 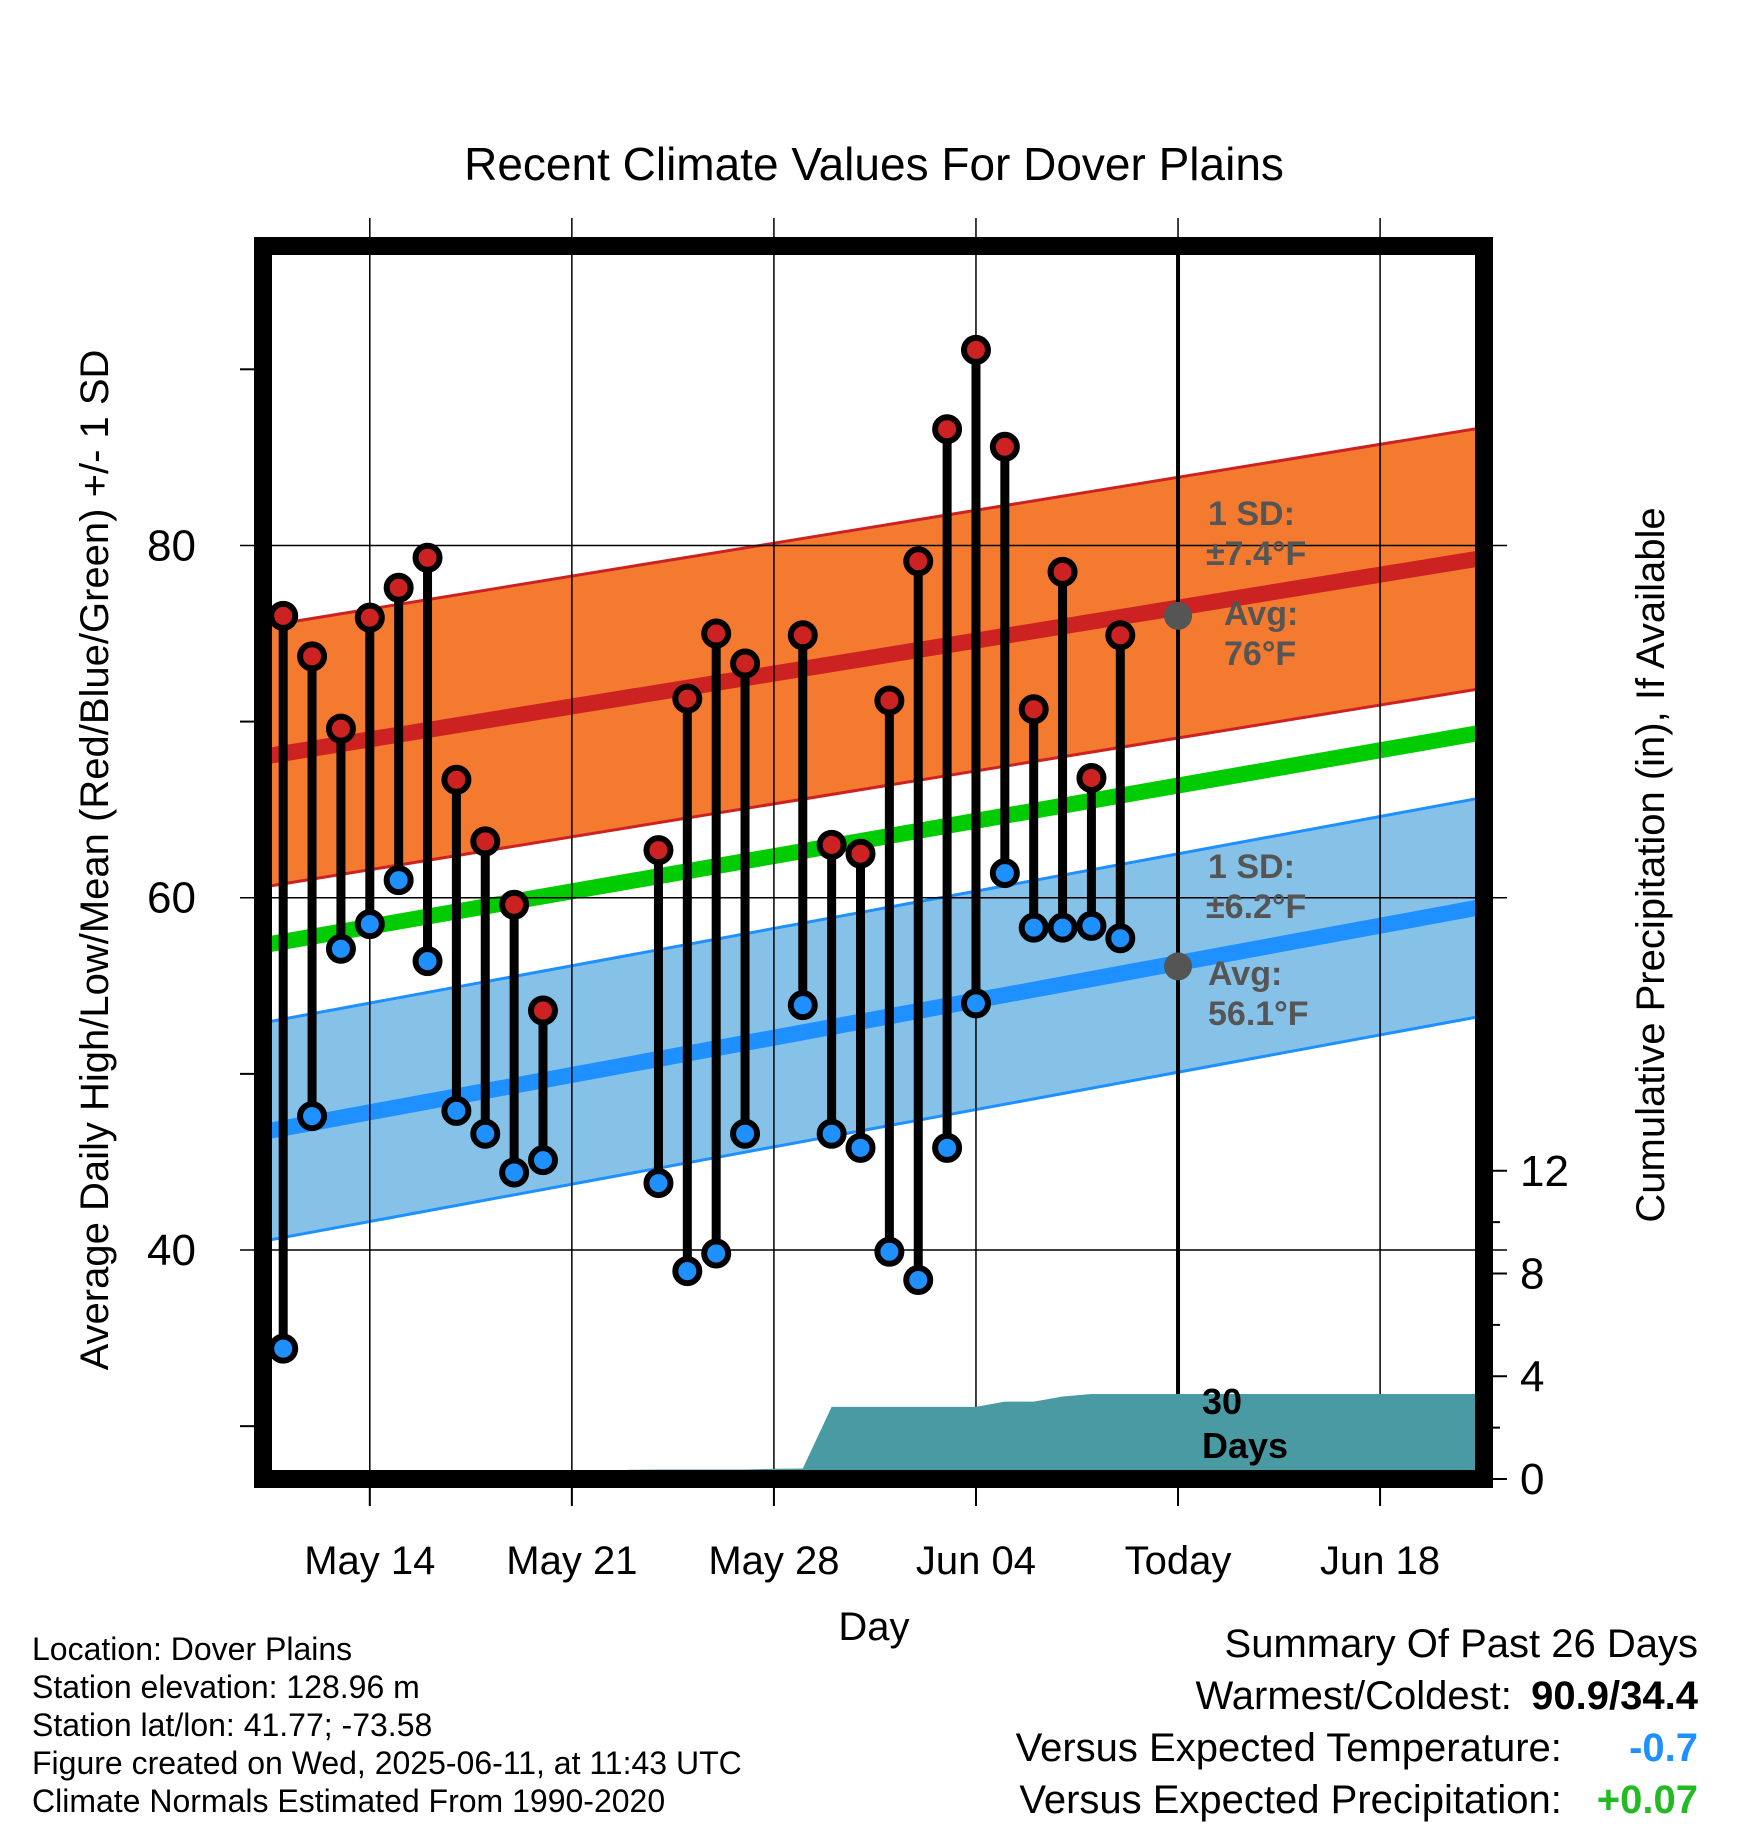 What do you see at coordinates (1461, 1644) in the screenshot?
I see `summary-title: Summary Of Past 26 Days` at bounding box center [1461, 1644].